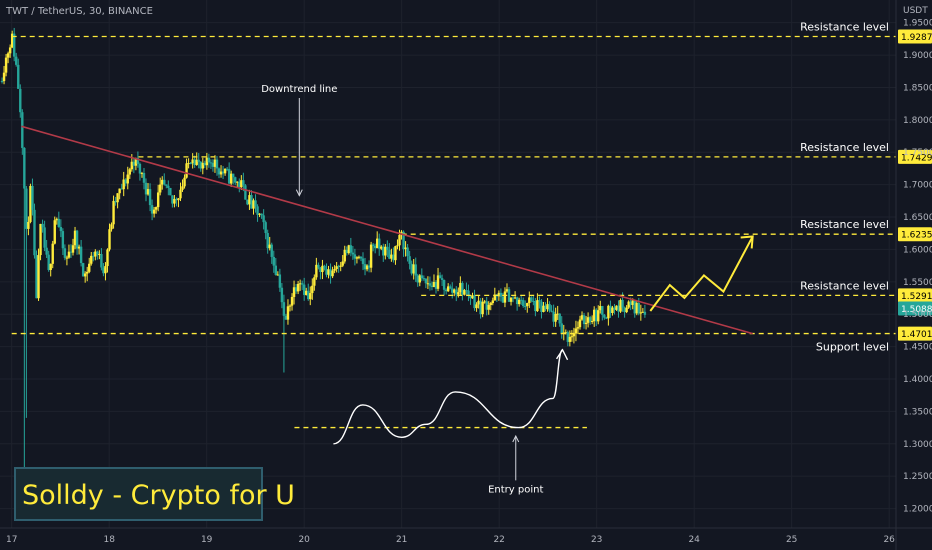  What do you see at coordinates (515, 489) in the screenshot?
I see `annotation-label: Entry point` at bounding box center [515, 489].